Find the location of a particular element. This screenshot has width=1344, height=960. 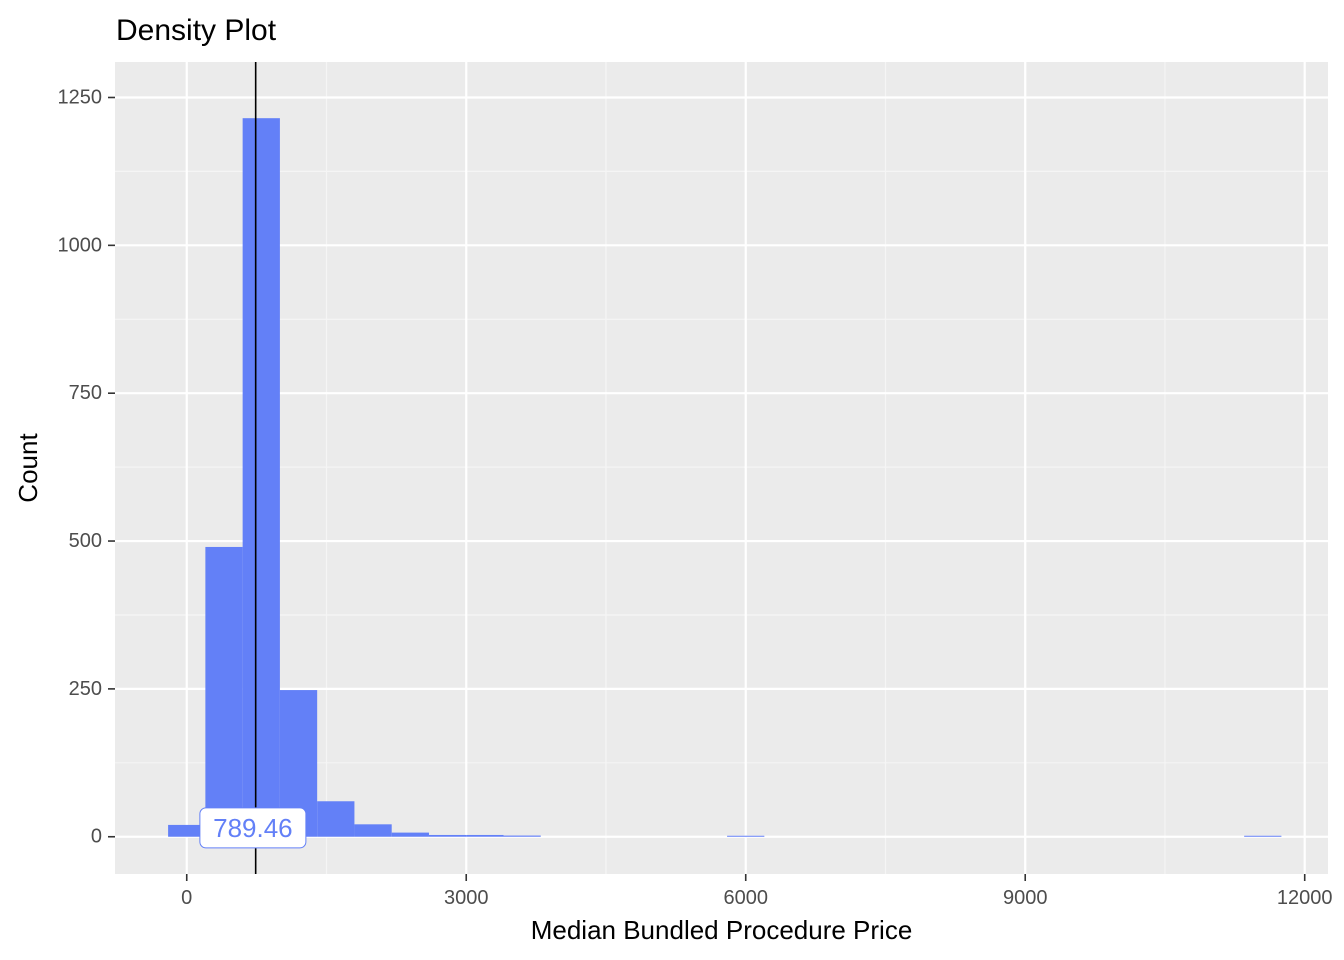

x-axis-tick-label: 9000 is located at coordinates (1025, 898).